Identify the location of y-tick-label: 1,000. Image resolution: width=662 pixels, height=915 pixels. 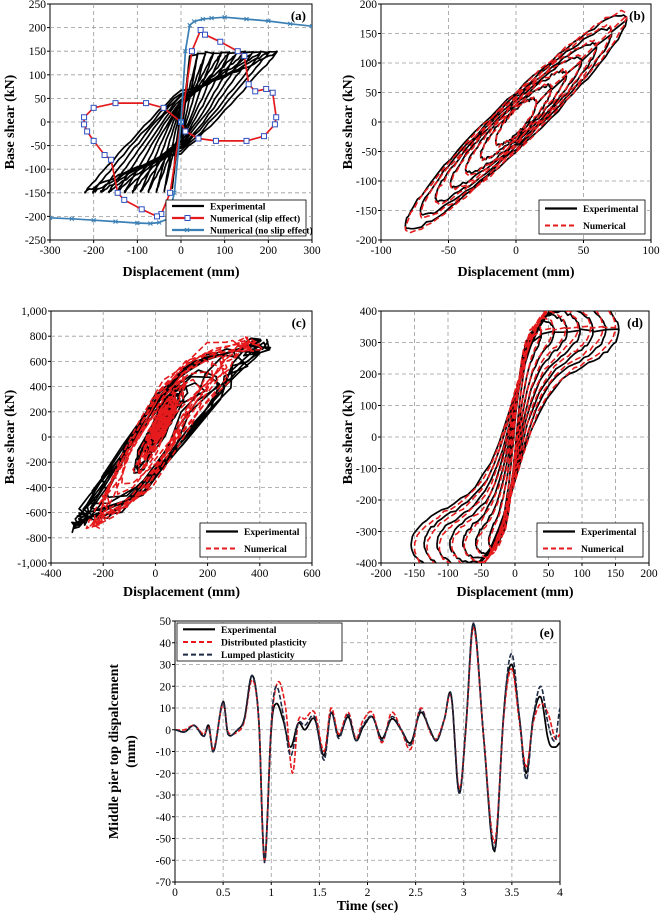
(34, 312).